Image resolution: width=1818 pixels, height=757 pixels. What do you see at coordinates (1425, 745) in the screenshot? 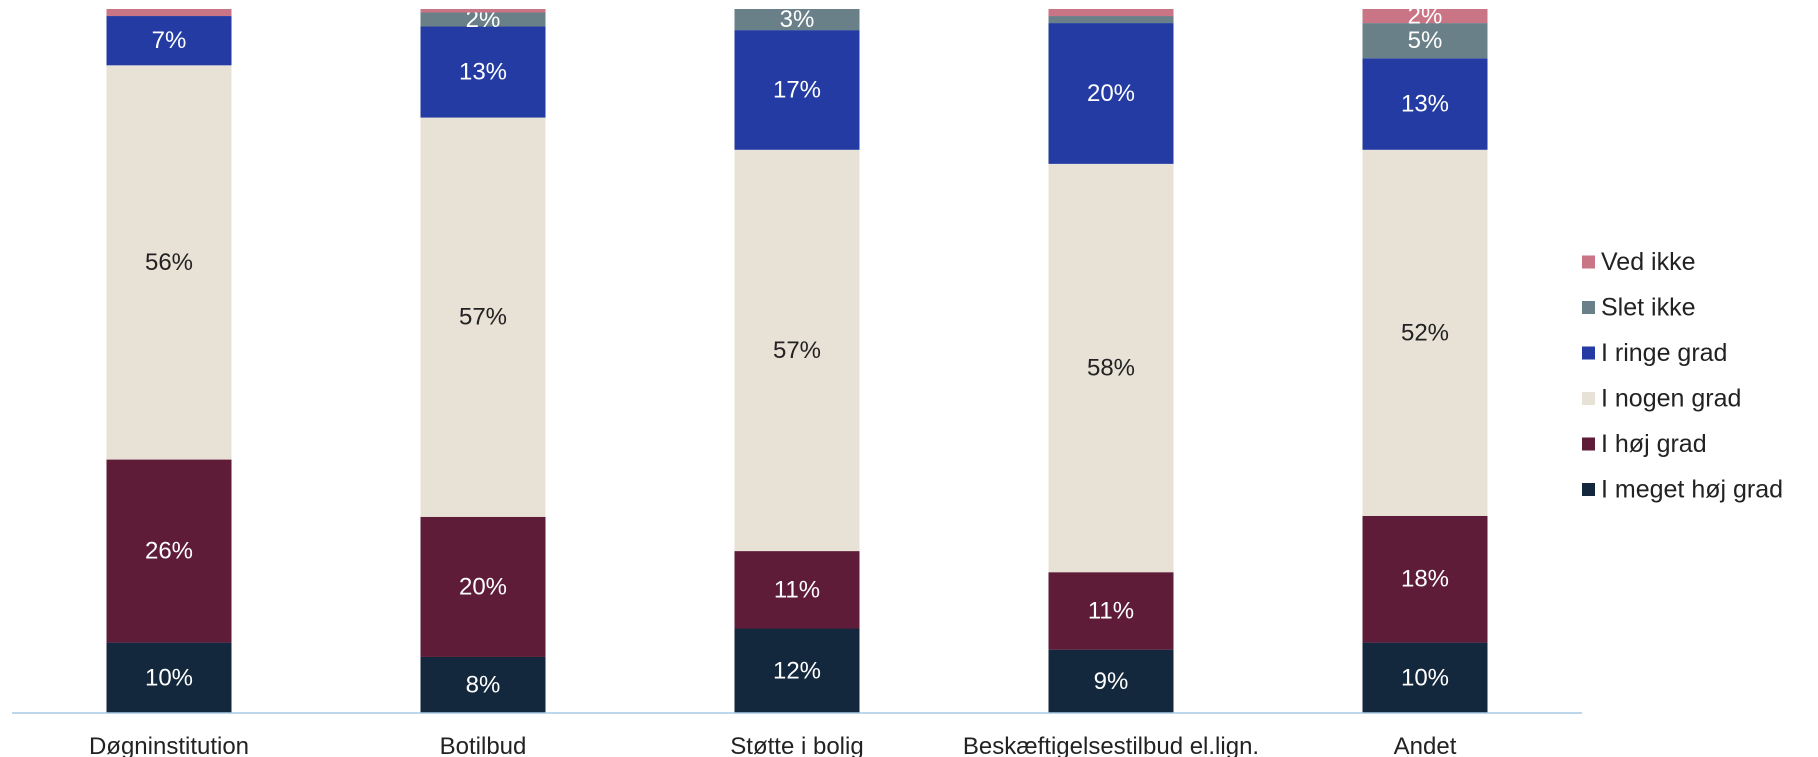
I see `category-label-andet: Andet` at bounding box center [1425, 745].